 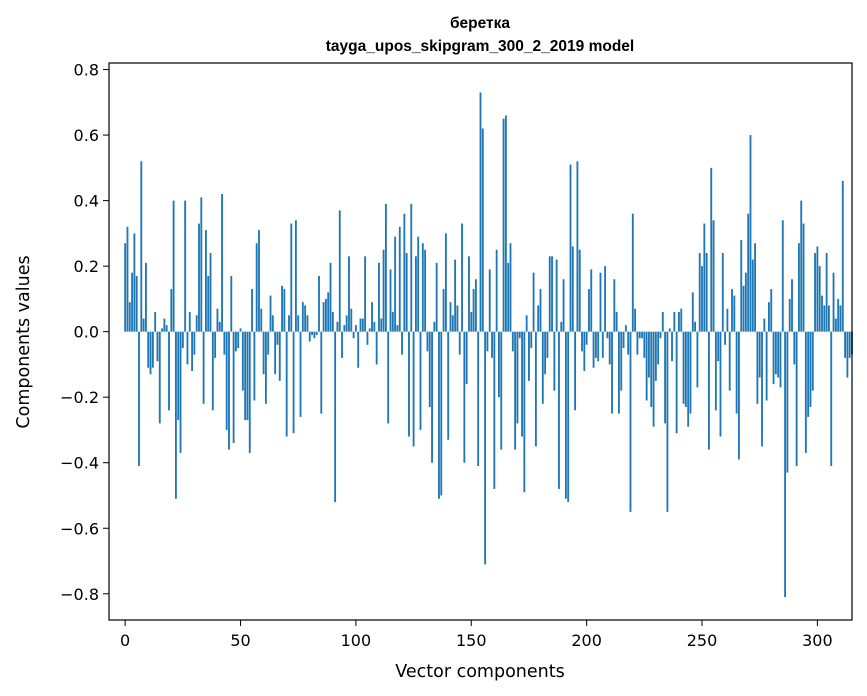 I want to click on x-axis-label: Vector components, so click(x=479, y=672).